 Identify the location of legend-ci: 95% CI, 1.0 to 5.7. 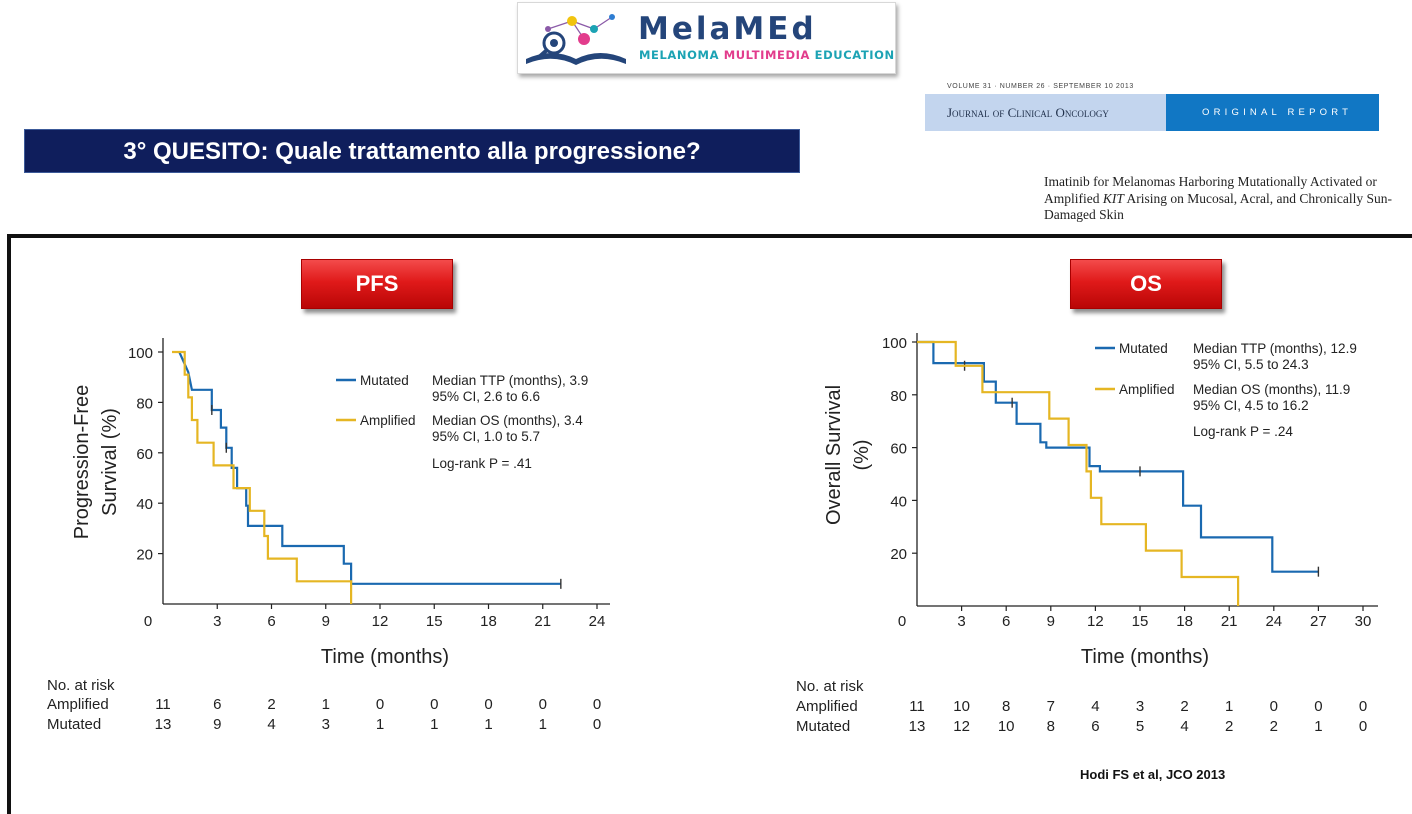
(486, 436).